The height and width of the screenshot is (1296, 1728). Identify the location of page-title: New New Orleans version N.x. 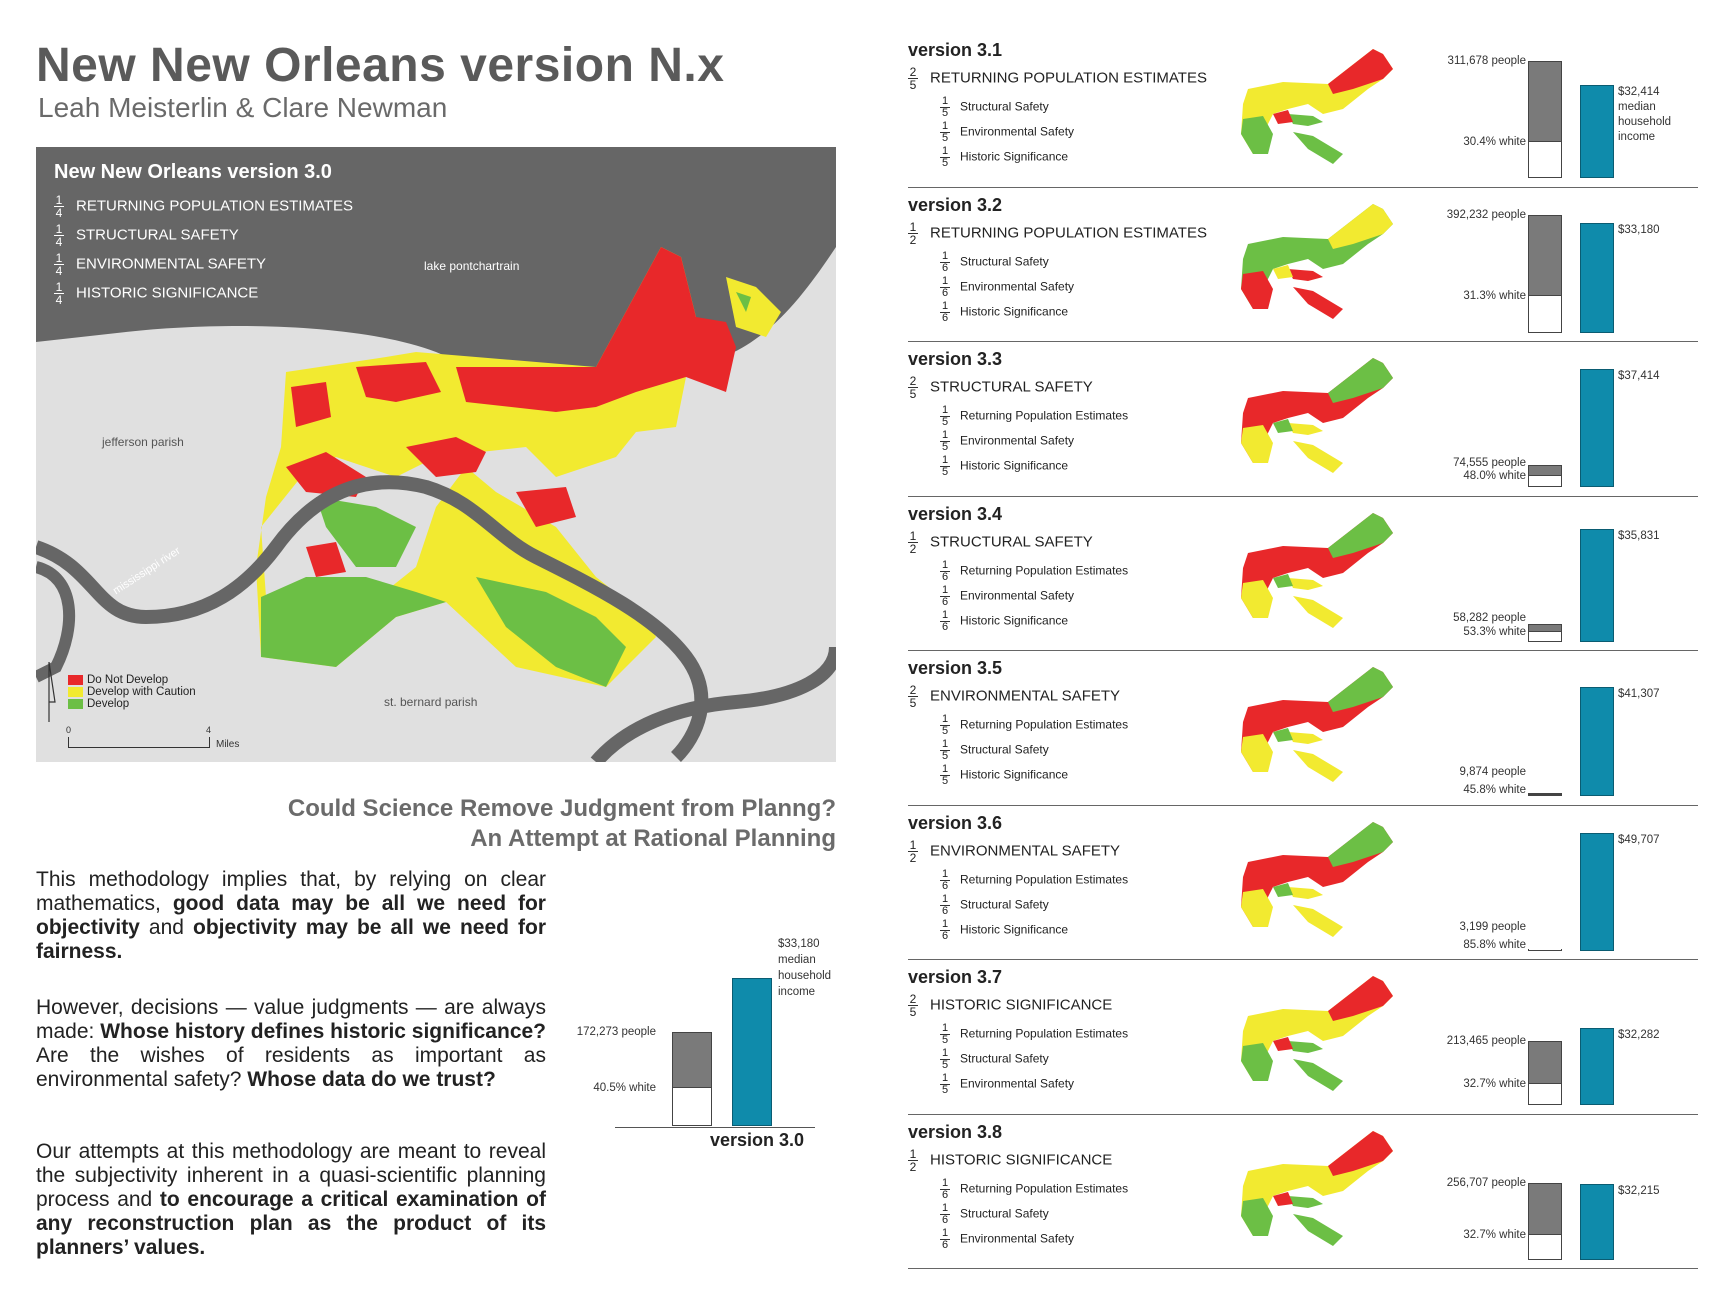
(380, 65).